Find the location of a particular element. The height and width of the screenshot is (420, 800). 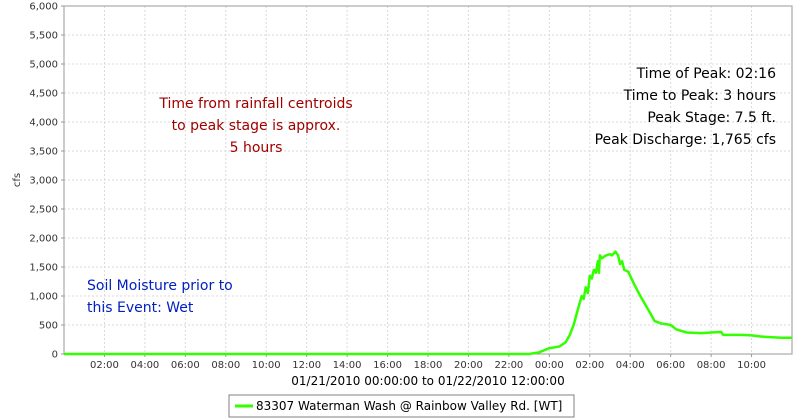

y-tick-label: 2,500 is located at coordinates (43, 210).